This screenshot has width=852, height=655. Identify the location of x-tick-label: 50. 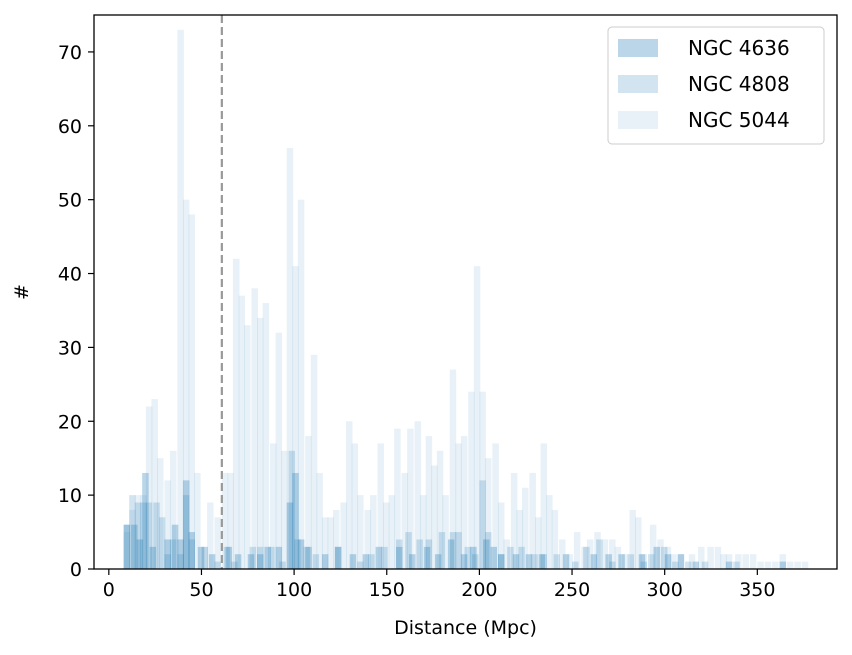
(201, 590).